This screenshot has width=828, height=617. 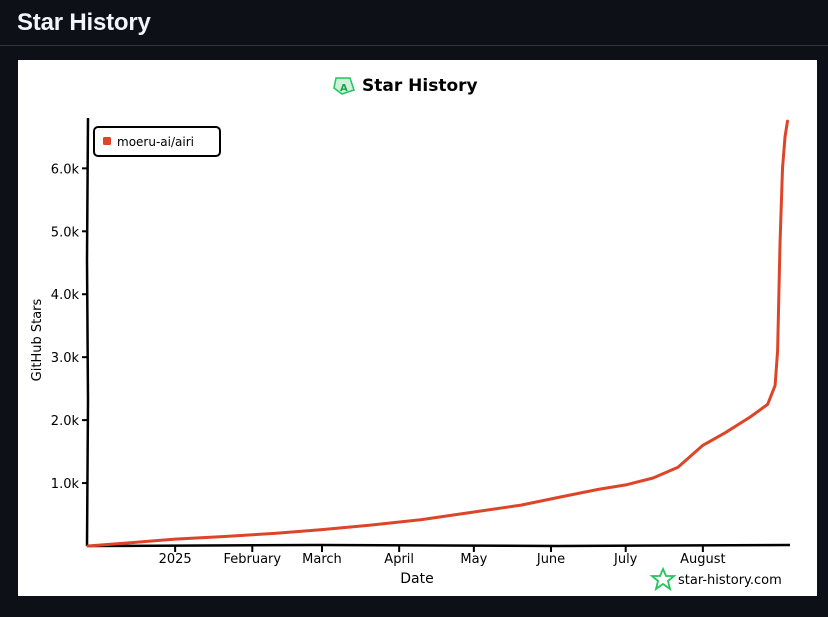 I want to click on y-tick-label: 5.0k, so click(x=65, y=232).